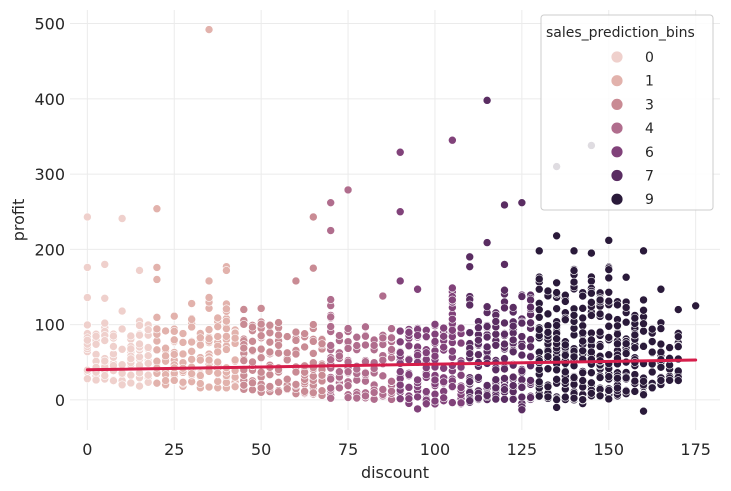  What do you see at coordinates (617, 81) in the screenshot?
I see `legend-marker` at bounding box center [617, 81].